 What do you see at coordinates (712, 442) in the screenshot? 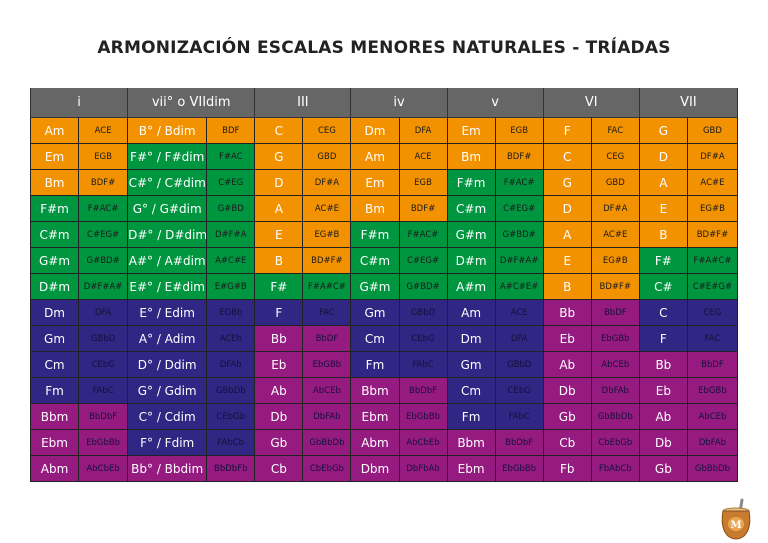
I see `chord-notes: DbFAb` at bounding box center [712, 442].